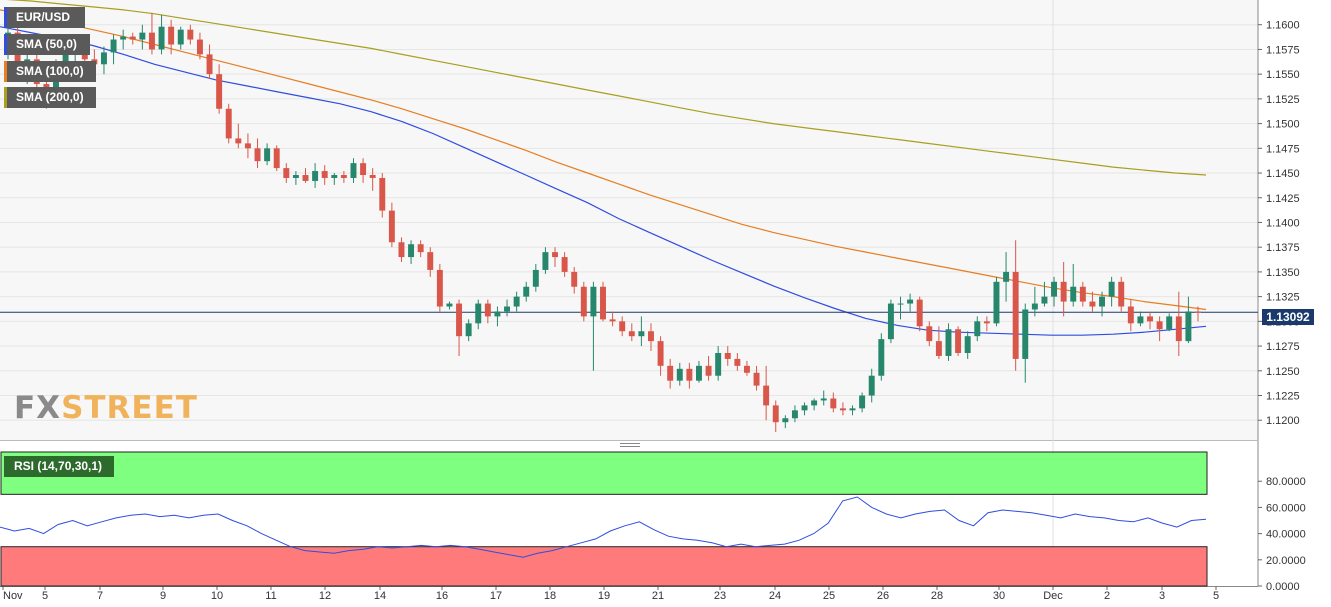 The image size is (1331, 607). What do you see at coordinates (604, 566) in the screenshot?
I see `rsi-oversold-zone` at bounding box center [604, 566].